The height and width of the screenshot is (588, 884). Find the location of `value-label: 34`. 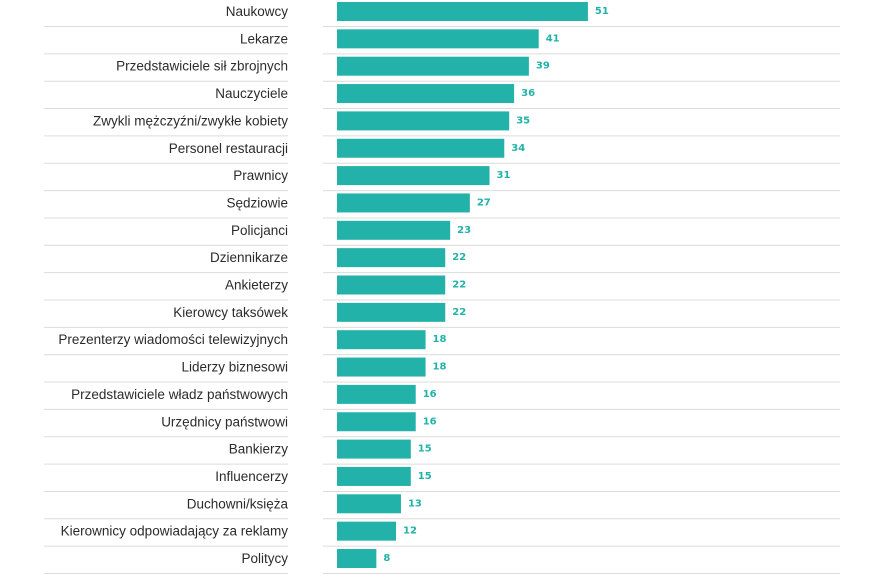

value-label: 34 is located at coordinates (518, 148).